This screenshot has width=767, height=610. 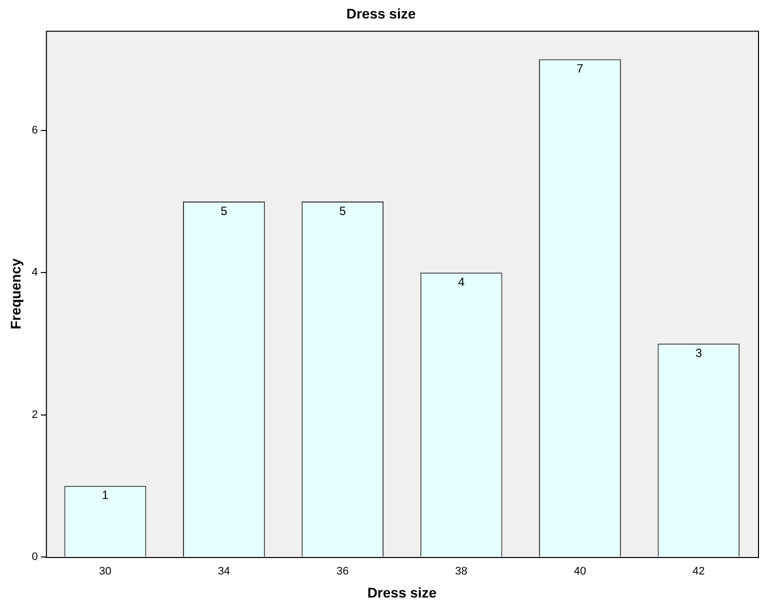 I want to click on x-tick-label: 42, so click(x=698, y=572).